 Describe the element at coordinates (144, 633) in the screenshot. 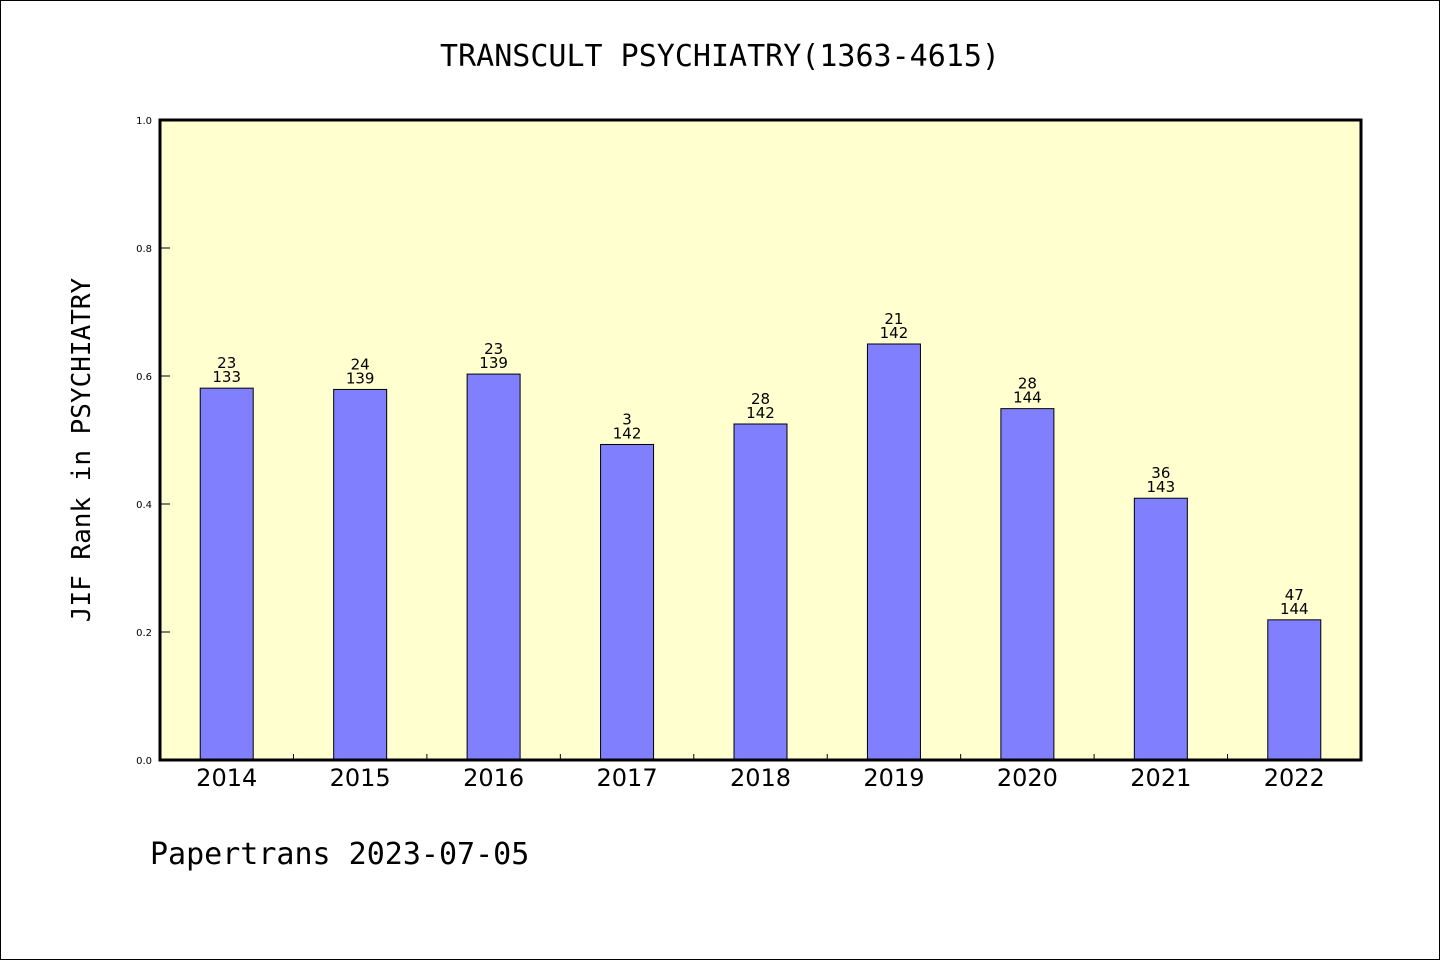

I see `y-tick-label: 0.2` at that location.